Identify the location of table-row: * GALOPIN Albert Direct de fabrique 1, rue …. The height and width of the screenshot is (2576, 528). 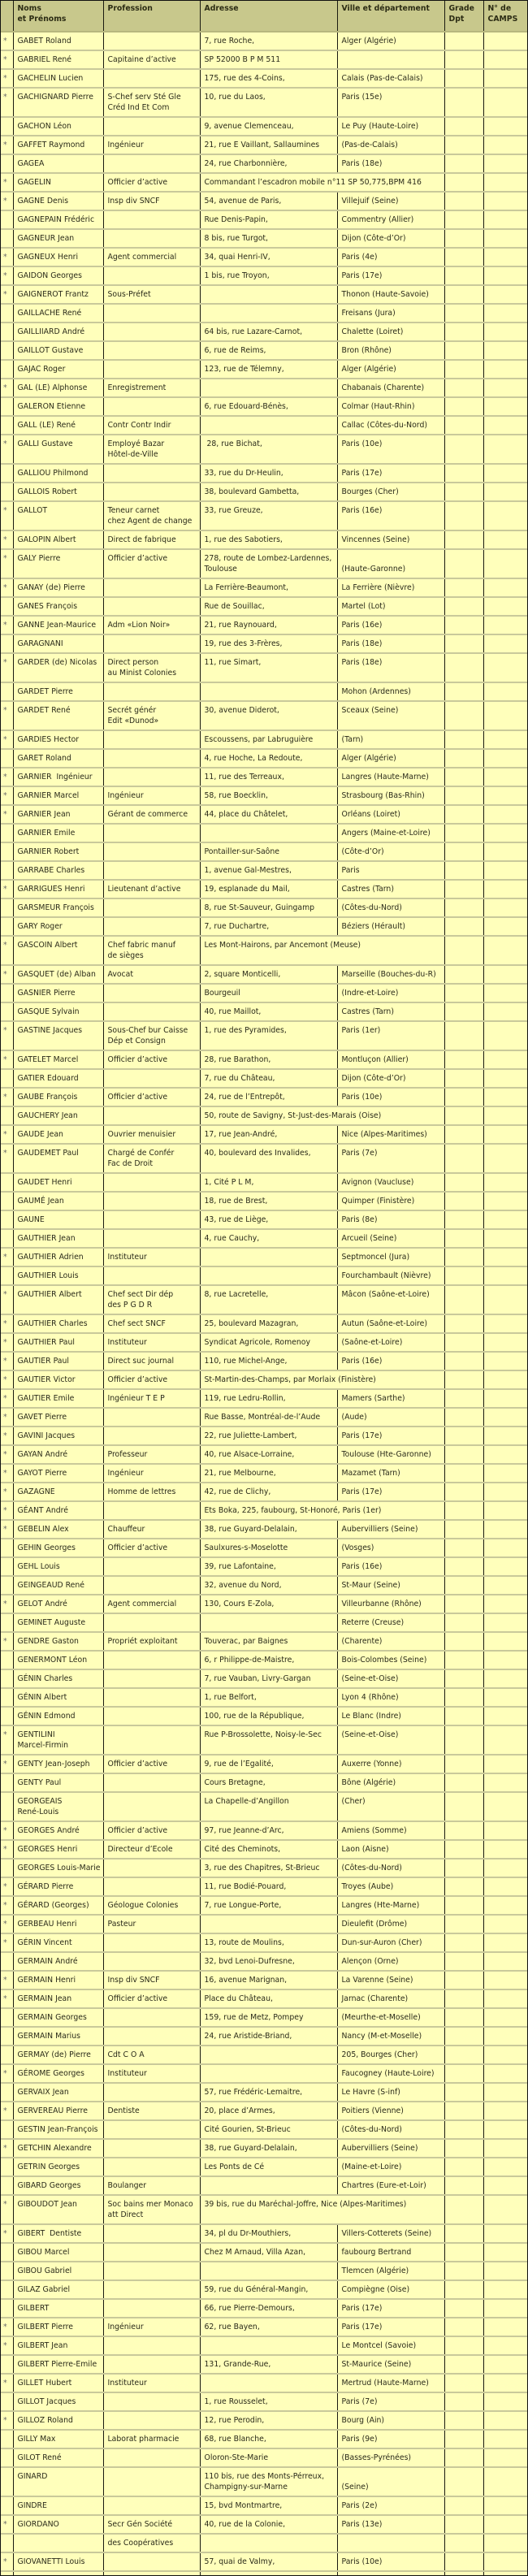
(264, 540).